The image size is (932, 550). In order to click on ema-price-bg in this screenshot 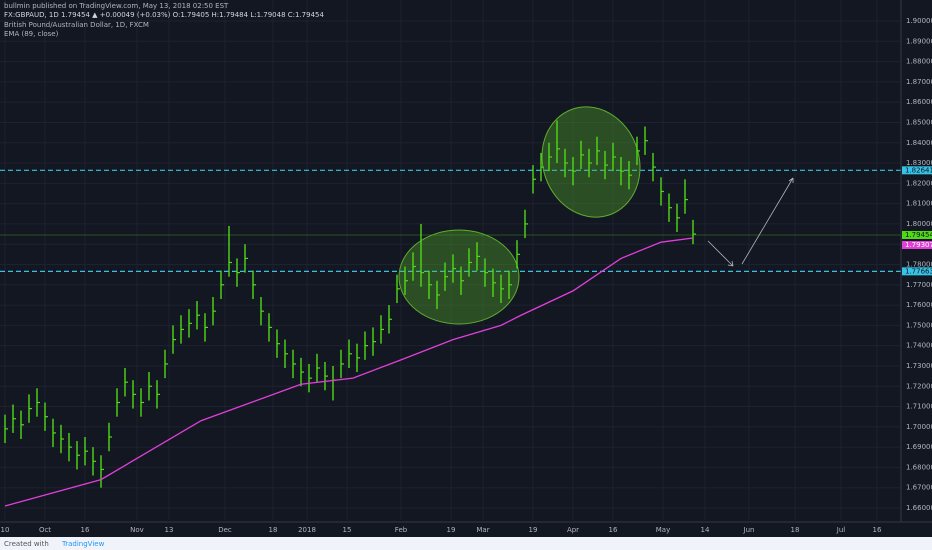, I will do `click(917, 244)`.